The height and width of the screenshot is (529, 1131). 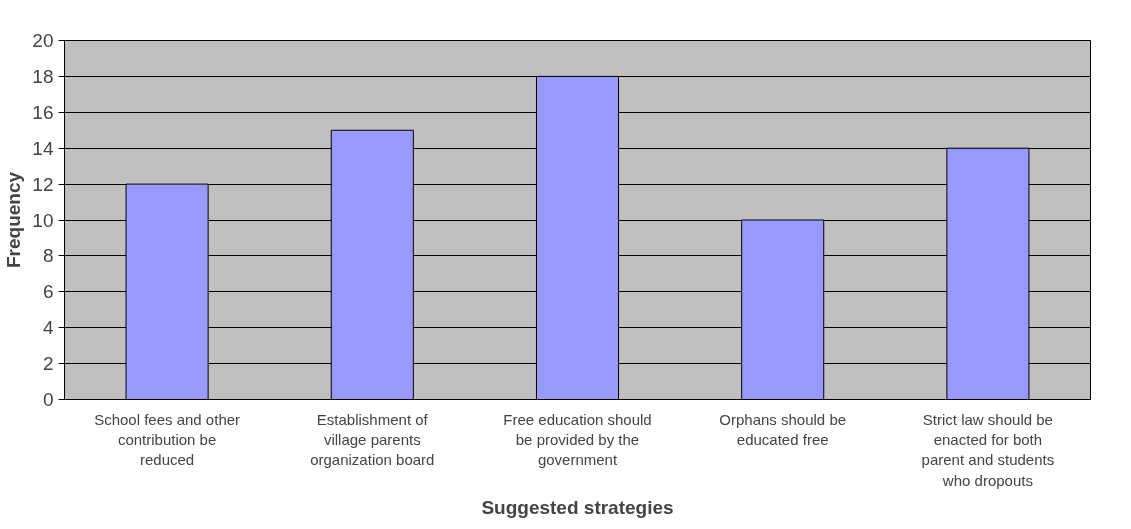 What do you see at coordinates (48, 399) in the screenshot?
I see `y-tick-label: 0` at bounding box center [48, 399].